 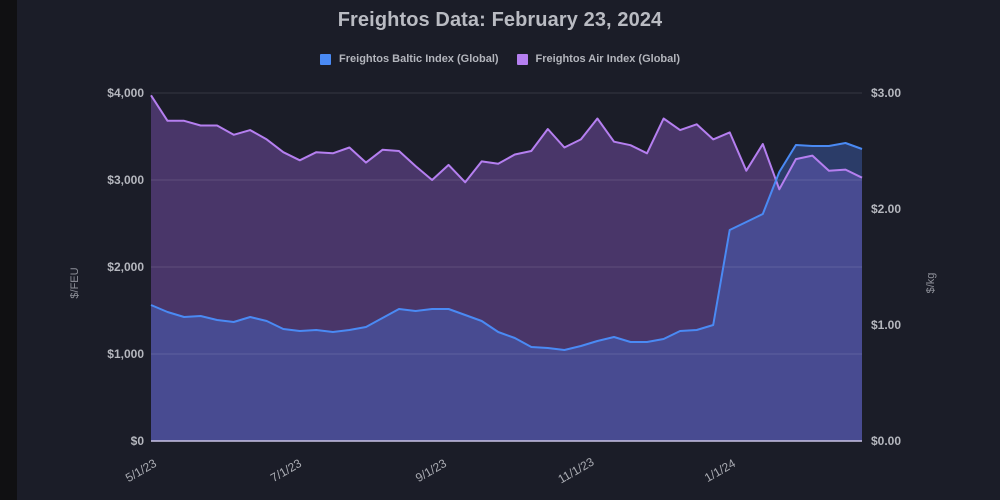 I want to click on legend-label-air: Freightos Air Index (Global), so click(x=607, y=59).